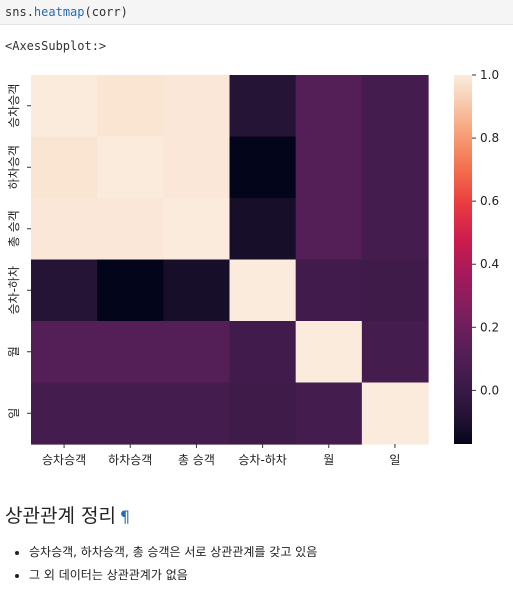 This screenshot has width=513, height=591. I want to click on colorbar, so click(463, 259).